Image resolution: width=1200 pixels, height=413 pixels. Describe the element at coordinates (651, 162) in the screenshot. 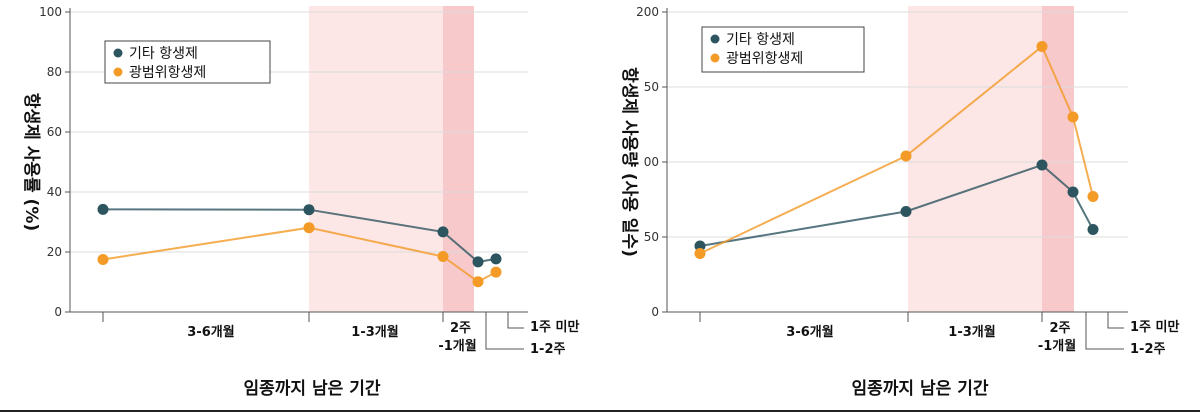

I see `y-tick-label: 00` at that location.